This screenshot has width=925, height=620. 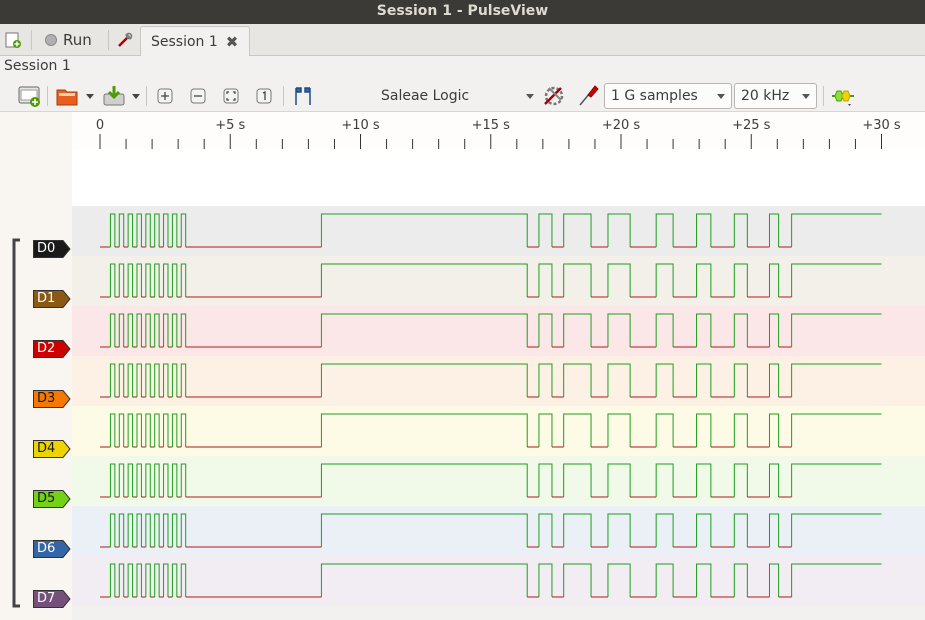 I want to click on channel-name: D0, so click(x=46, y=248).